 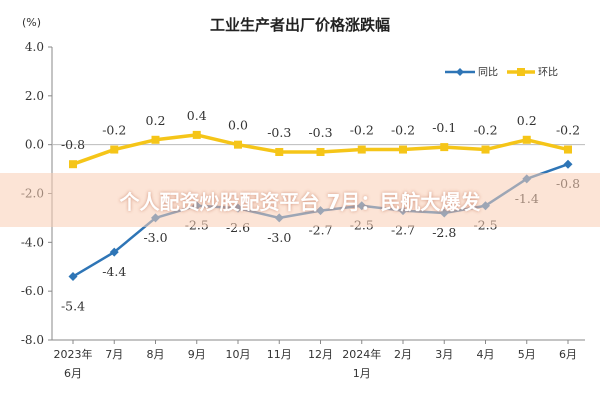 What do you see at coordinates (548, 73) in the screenshot?
I see `legend-label-mom: 环比` at bounding box center [548, 73].